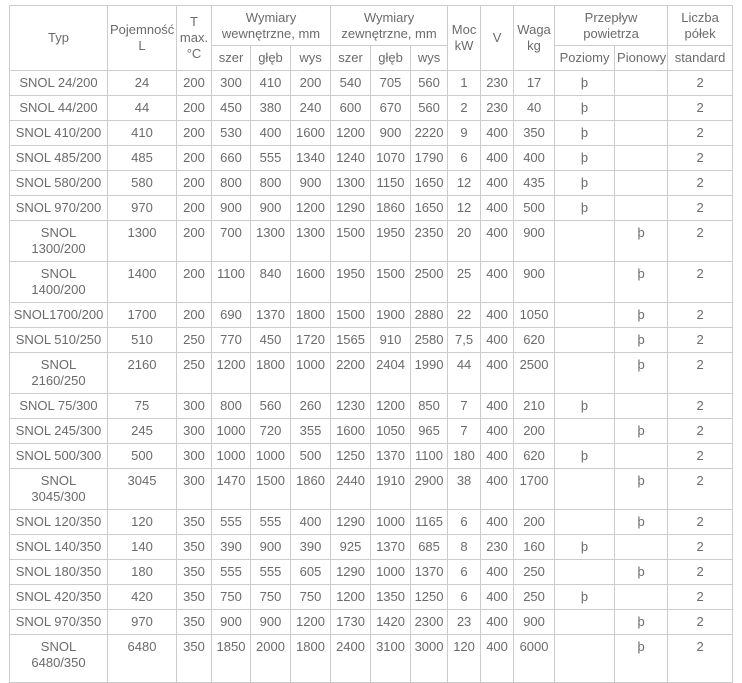  What do you see at coordinates (231, 456) in the screenshot?
I see `cell-w-szer: 1000` at bounding box center [231, 456].